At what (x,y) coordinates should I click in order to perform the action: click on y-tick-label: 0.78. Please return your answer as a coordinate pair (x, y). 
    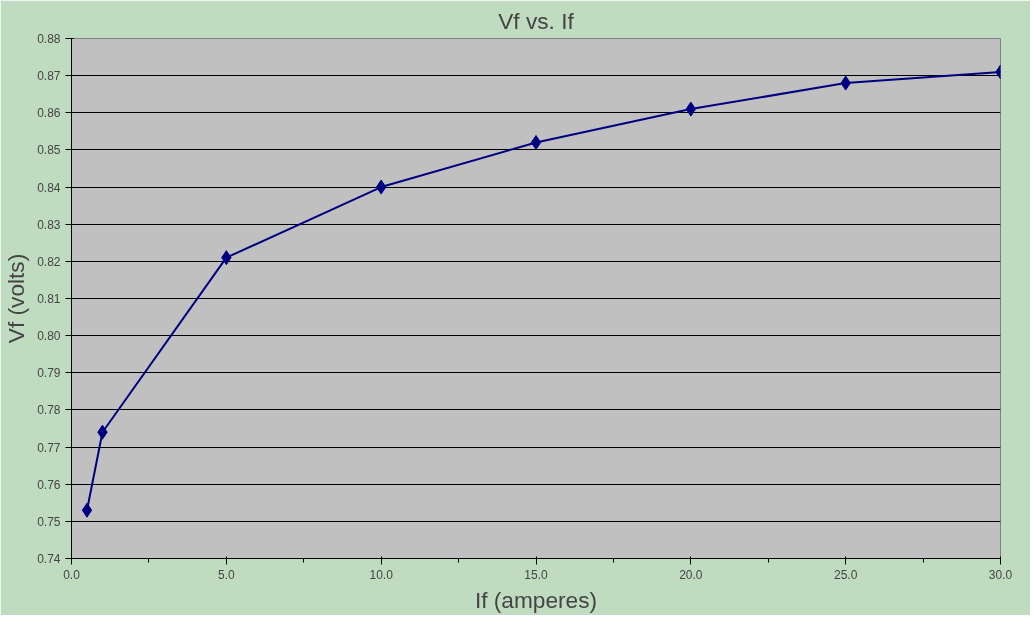
    Looking at the image, I should click on (49, 410).